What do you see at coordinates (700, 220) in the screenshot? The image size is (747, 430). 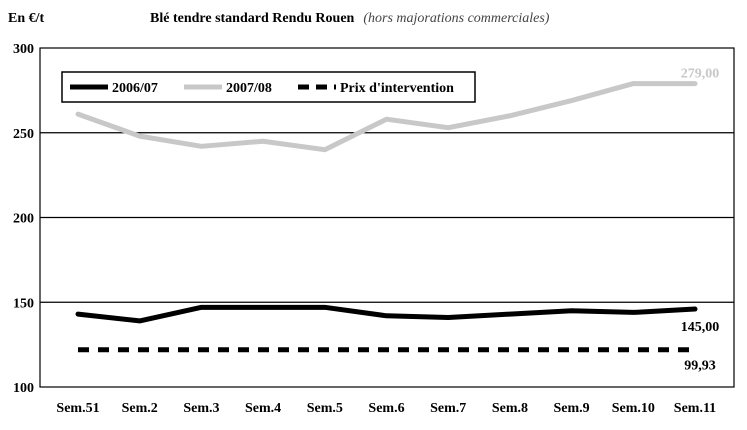 I see `data-labels: 145,00 279,00 99,93` at bounding box center [700, 220].